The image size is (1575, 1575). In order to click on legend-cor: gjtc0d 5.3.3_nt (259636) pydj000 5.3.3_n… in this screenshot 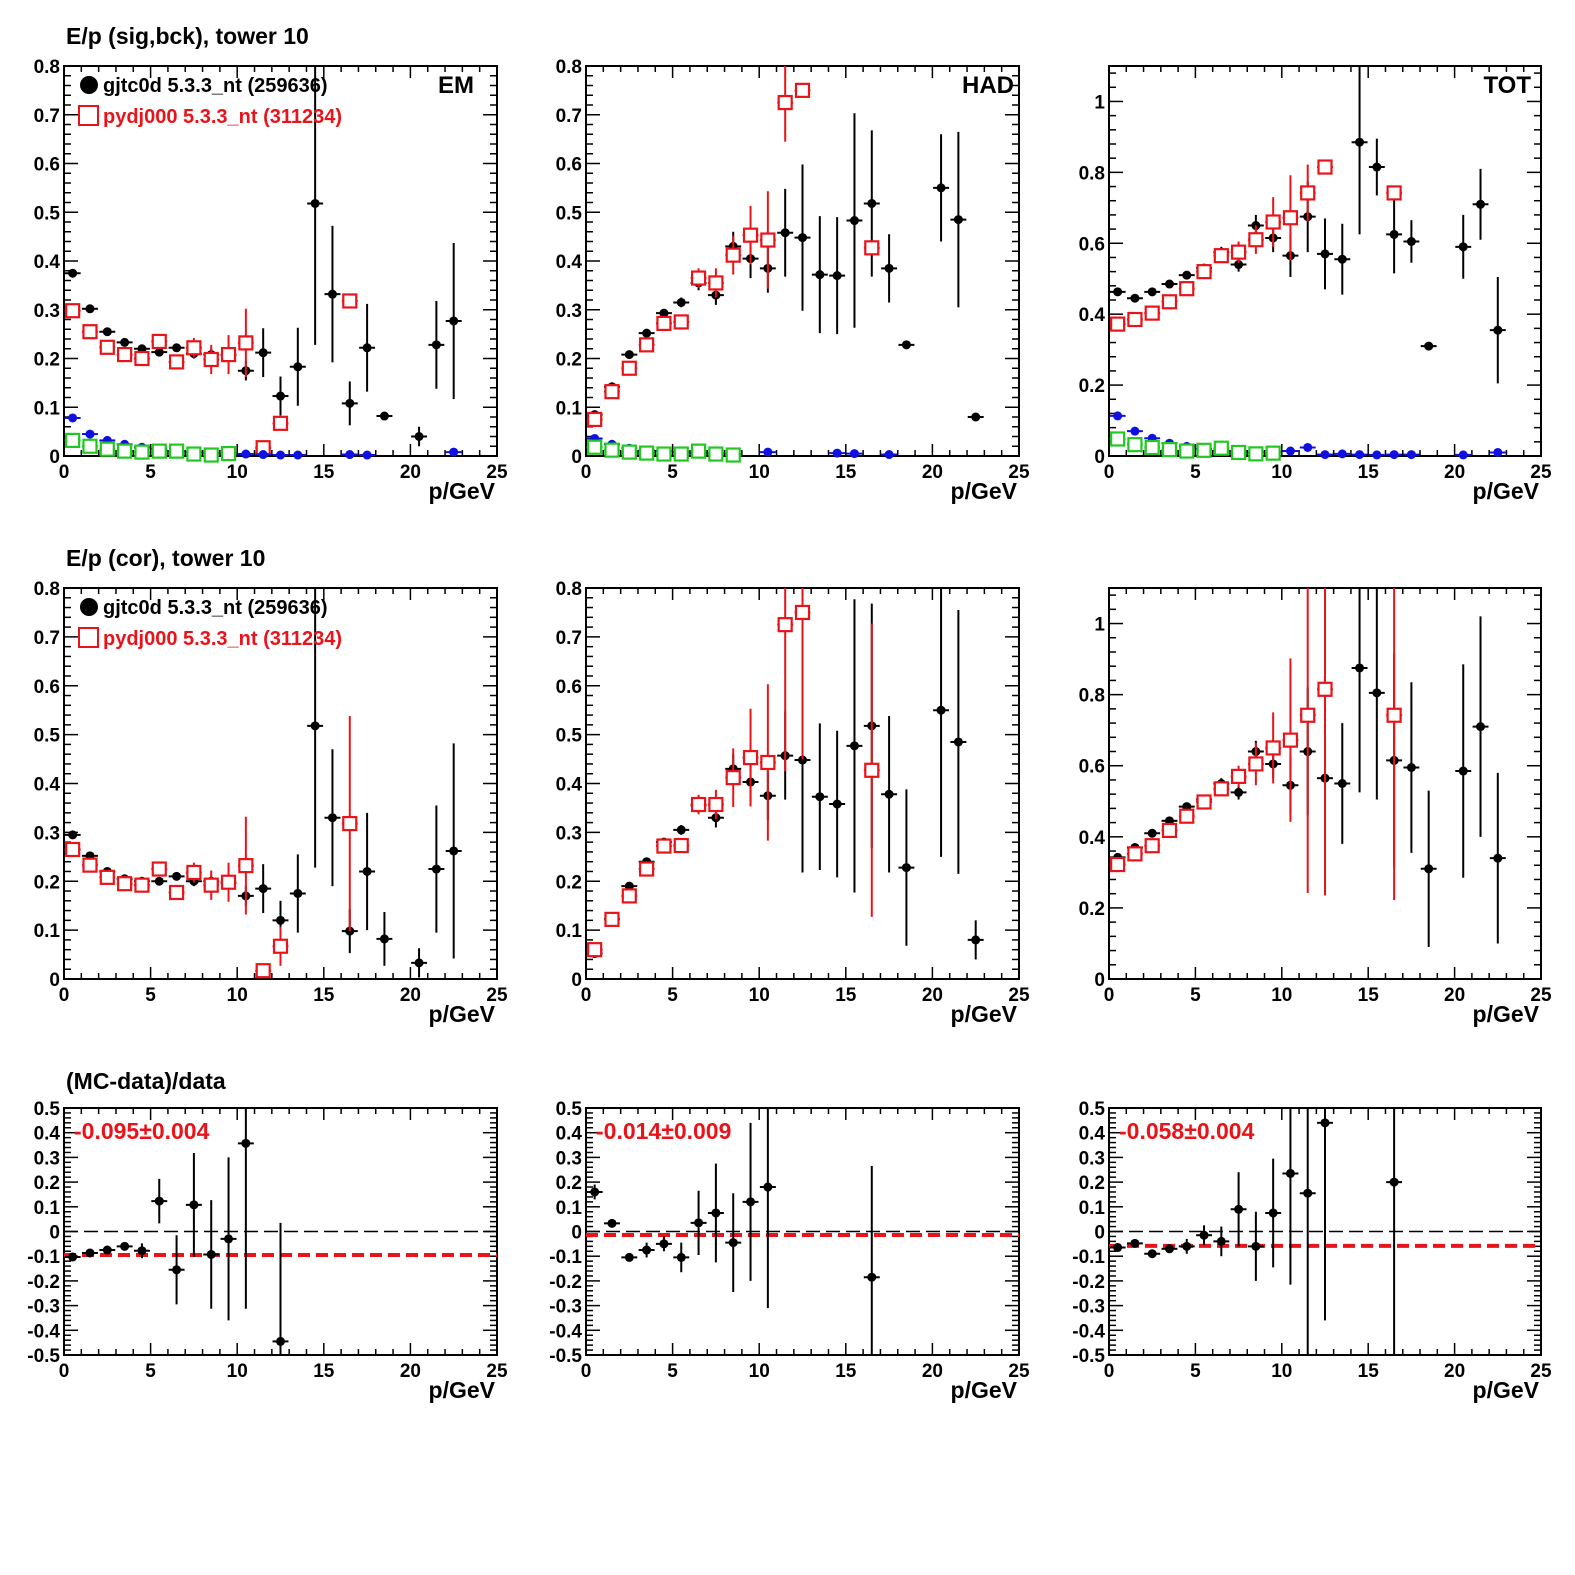, I will do `click(210, 623)`.